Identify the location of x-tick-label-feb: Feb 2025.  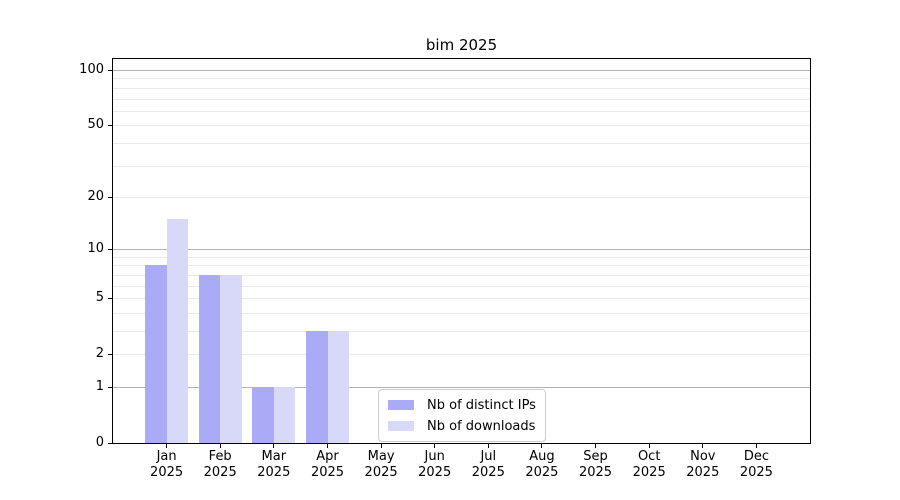
(220, 464).